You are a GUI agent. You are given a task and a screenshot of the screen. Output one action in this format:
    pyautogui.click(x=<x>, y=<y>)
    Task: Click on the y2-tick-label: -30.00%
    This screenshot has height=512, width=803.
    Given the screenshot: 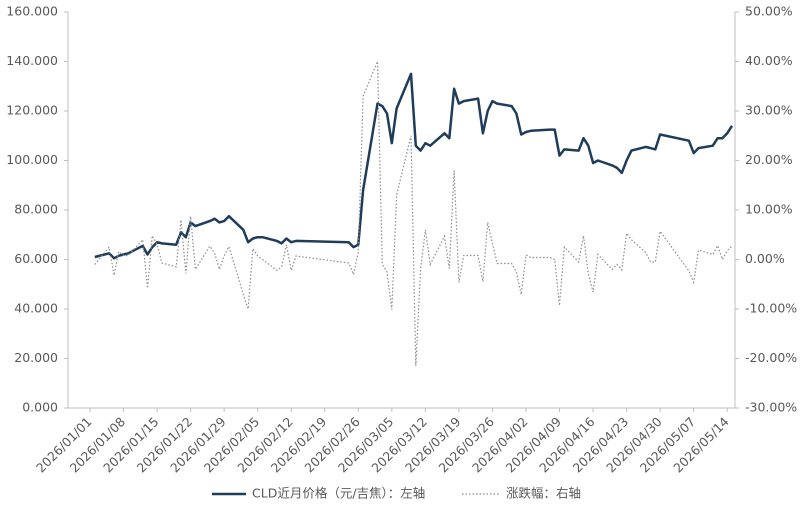 What is the action you would take?
    pyautogui.click(x=771, y=407)
    